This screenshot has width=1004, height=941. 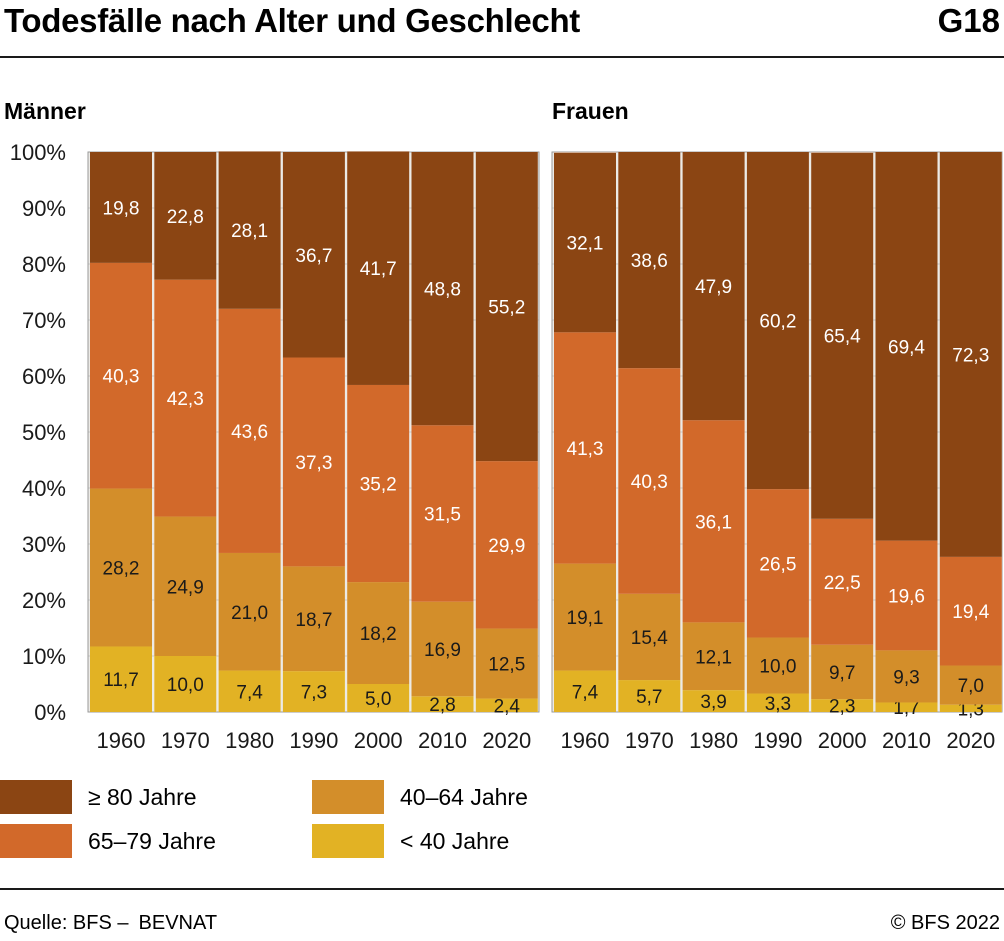 What do you see at coordinates (178, 923) in the screenshot?
I see `source-name: BEVNAT` at bounding box center [178, 923].